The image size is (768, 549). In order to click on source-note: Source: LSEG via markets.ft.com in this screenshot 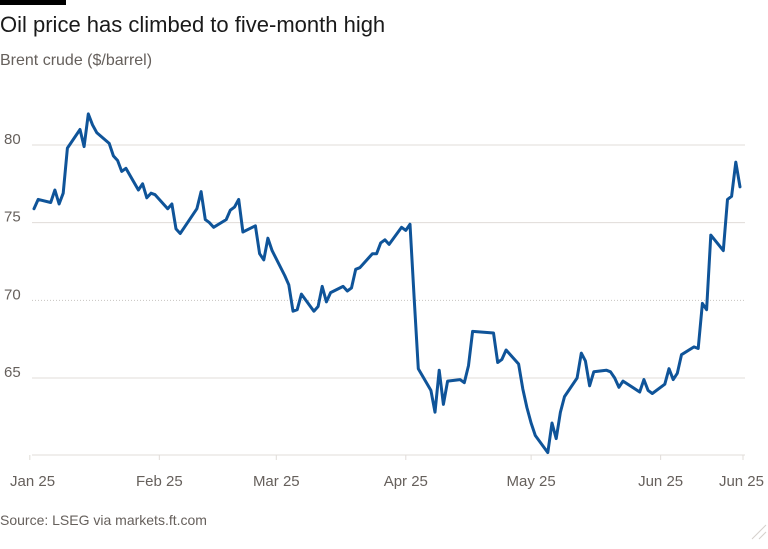, I will do `click(103, 520)`.